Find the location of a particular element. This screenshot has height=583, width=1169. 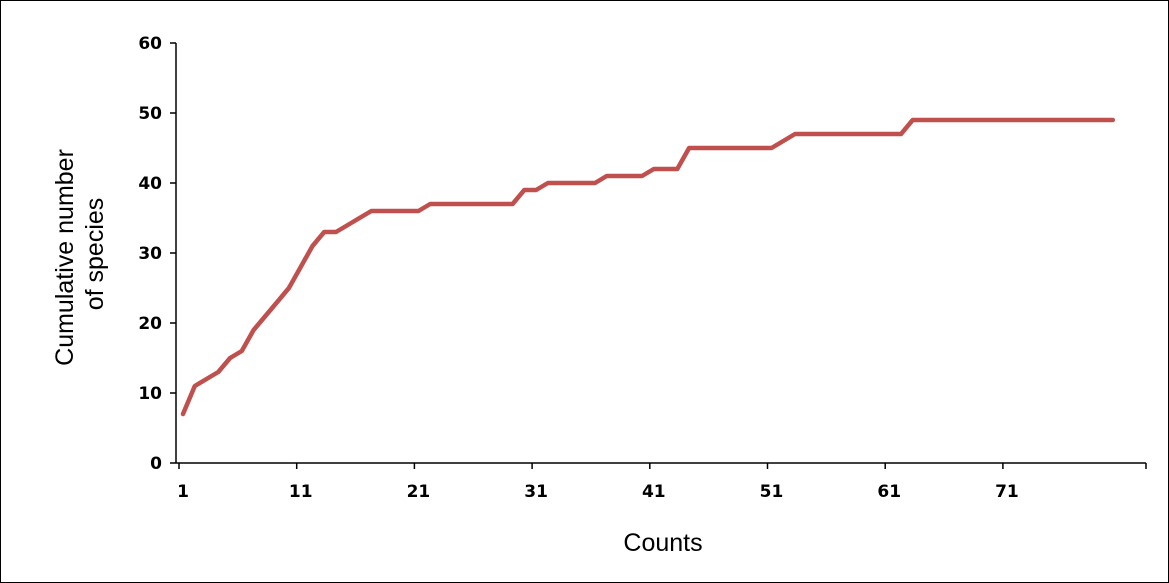

y-tick-label: 40 is located at coordinates (150, 184).